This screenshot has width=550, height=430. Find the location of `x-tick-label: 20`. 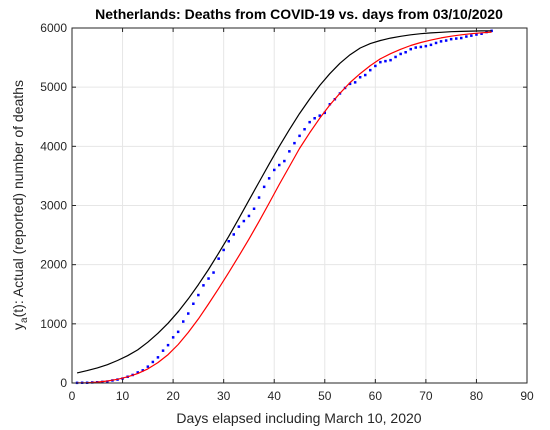

x-tick-label: 20 is located at coordinates (173, 396).